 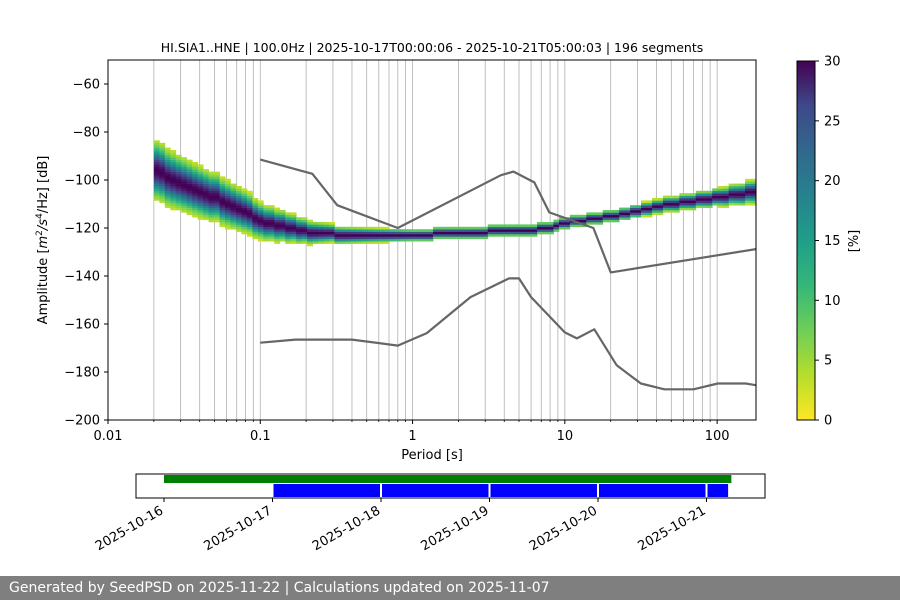 I want to click on colorbar-tick-label: 0, so click(x=828, y=421).